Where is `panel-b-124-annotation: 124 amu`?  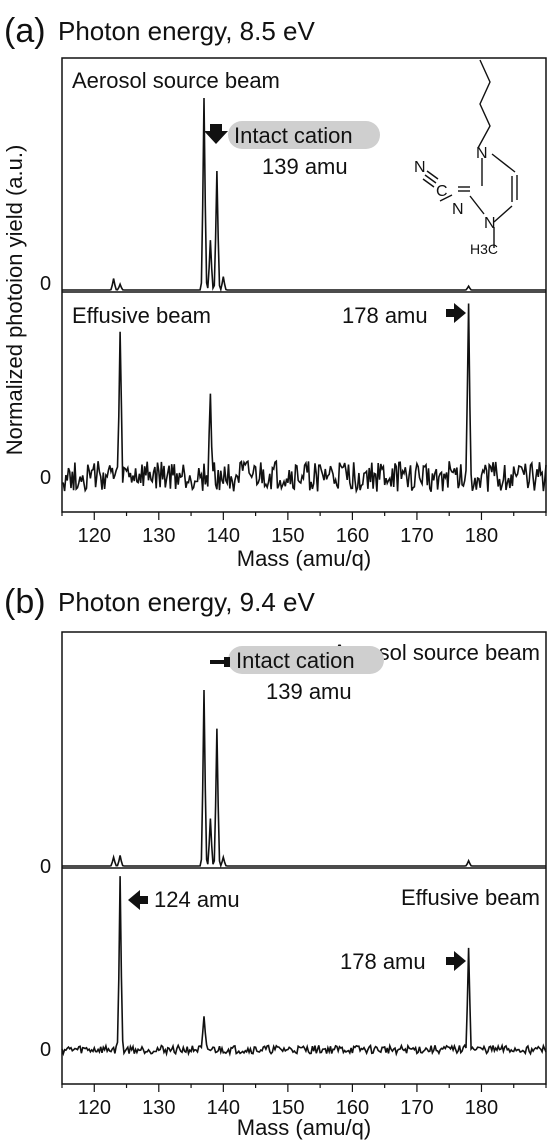
panel-b-124-annotation: 124 amu is located at coordinates (184, 899).